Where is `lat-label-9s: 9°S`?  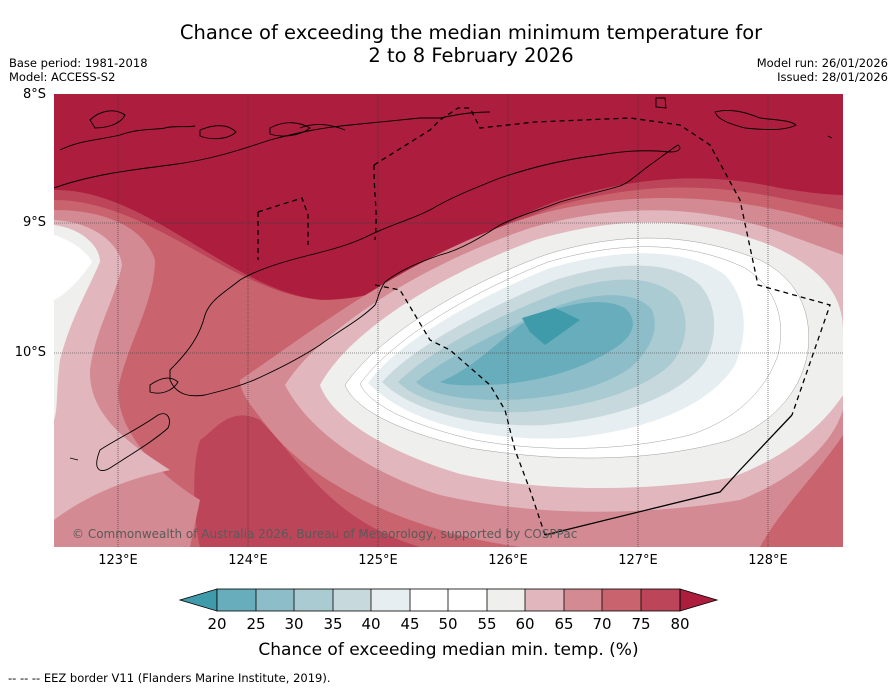
lat-label-9s: 9°S is located at coordinates (34, 222).